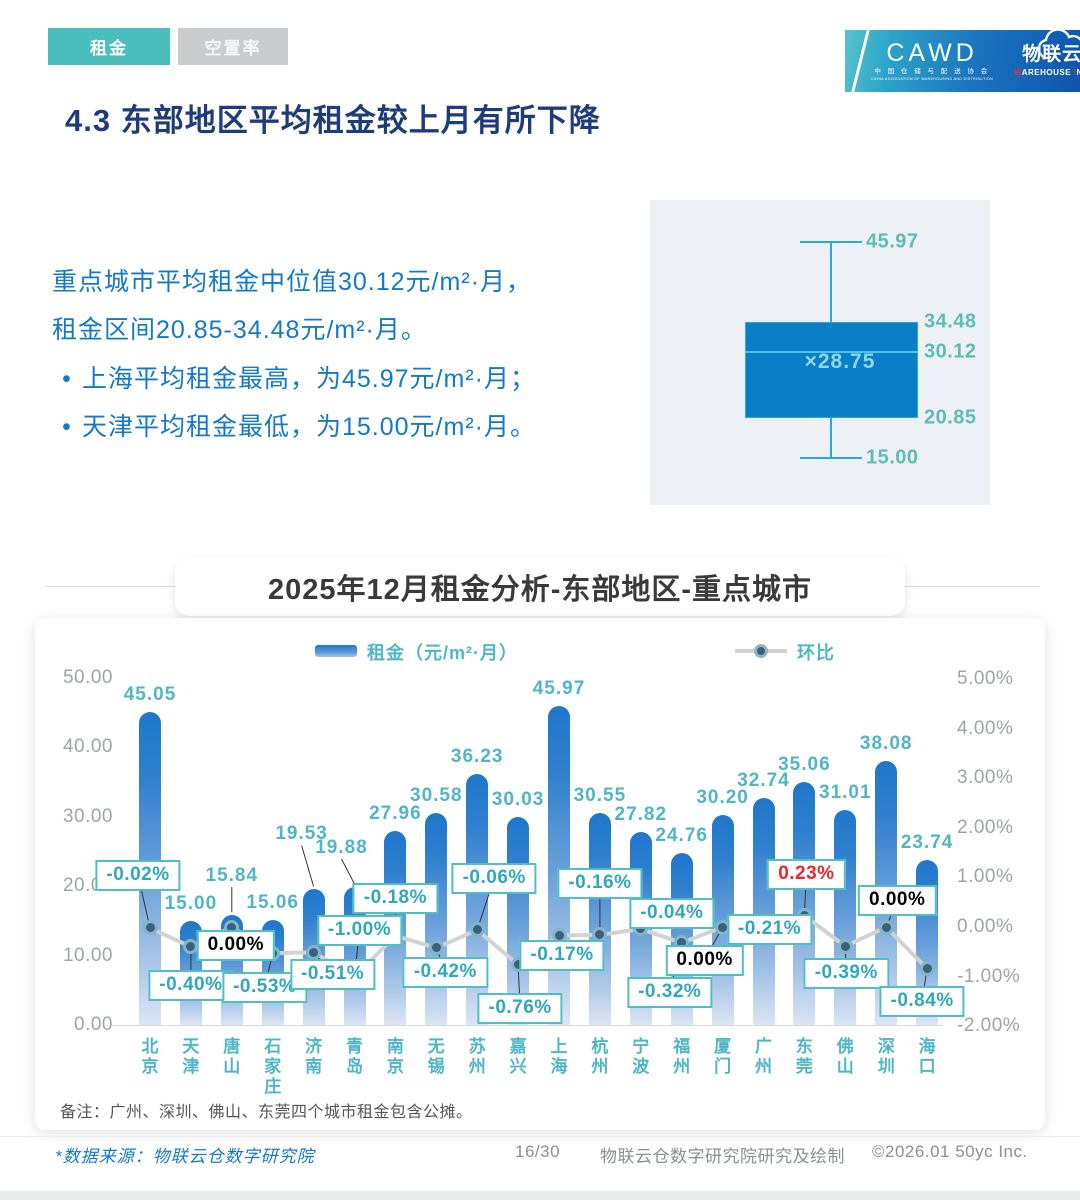 The image size is (1080, 1200). What do you see at coordinates (332, 975) in the screenshot?
I see `mom-change-label: -0.51%` at bounding box center [332, 975].